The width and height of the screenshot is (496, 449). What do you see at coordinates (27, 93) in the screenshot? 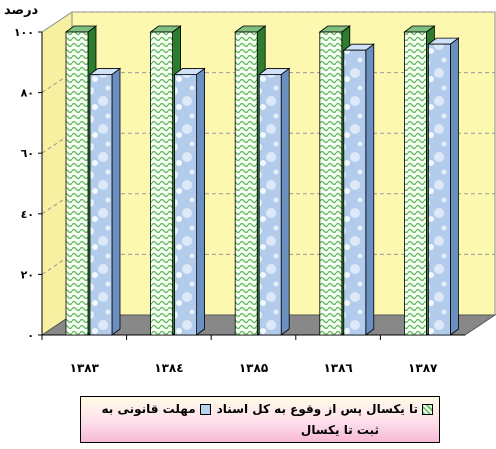
I see `y-tick-label: ۸۰` at bounding box center [27, 93].